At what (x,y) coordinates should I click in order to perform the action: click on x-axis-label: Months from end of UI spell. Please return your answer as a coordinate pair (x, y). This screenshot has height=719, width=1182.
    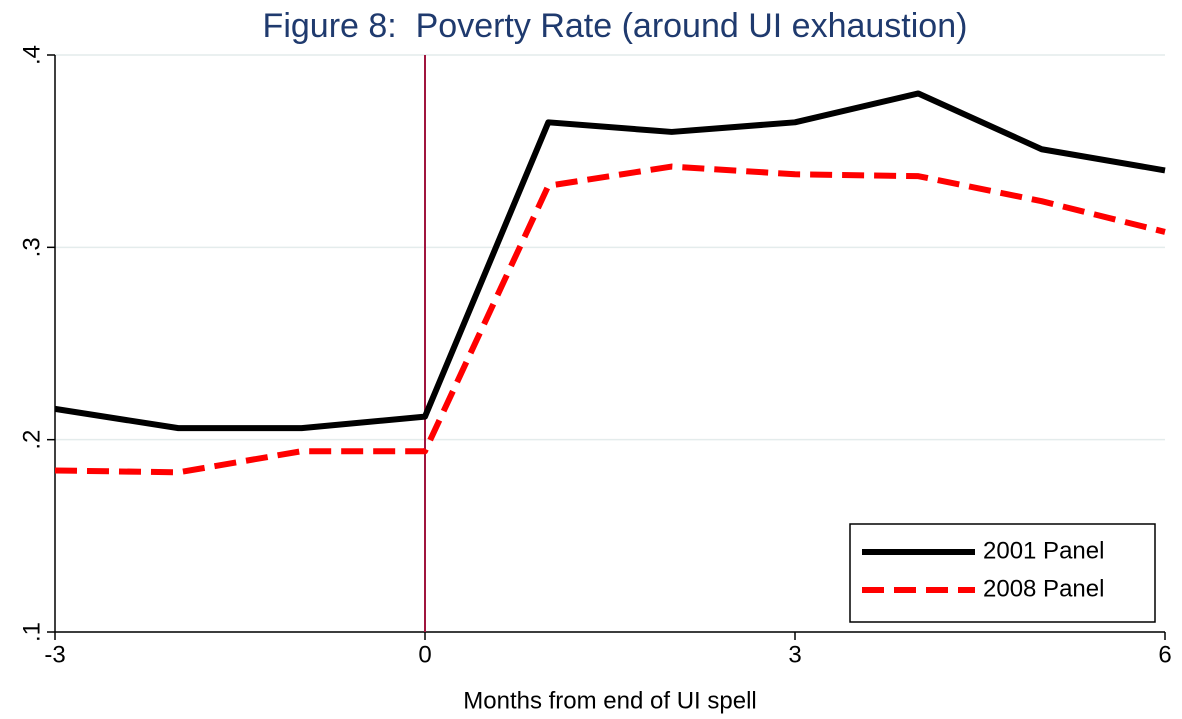
    Looking at the image, I should click on (609, 700).